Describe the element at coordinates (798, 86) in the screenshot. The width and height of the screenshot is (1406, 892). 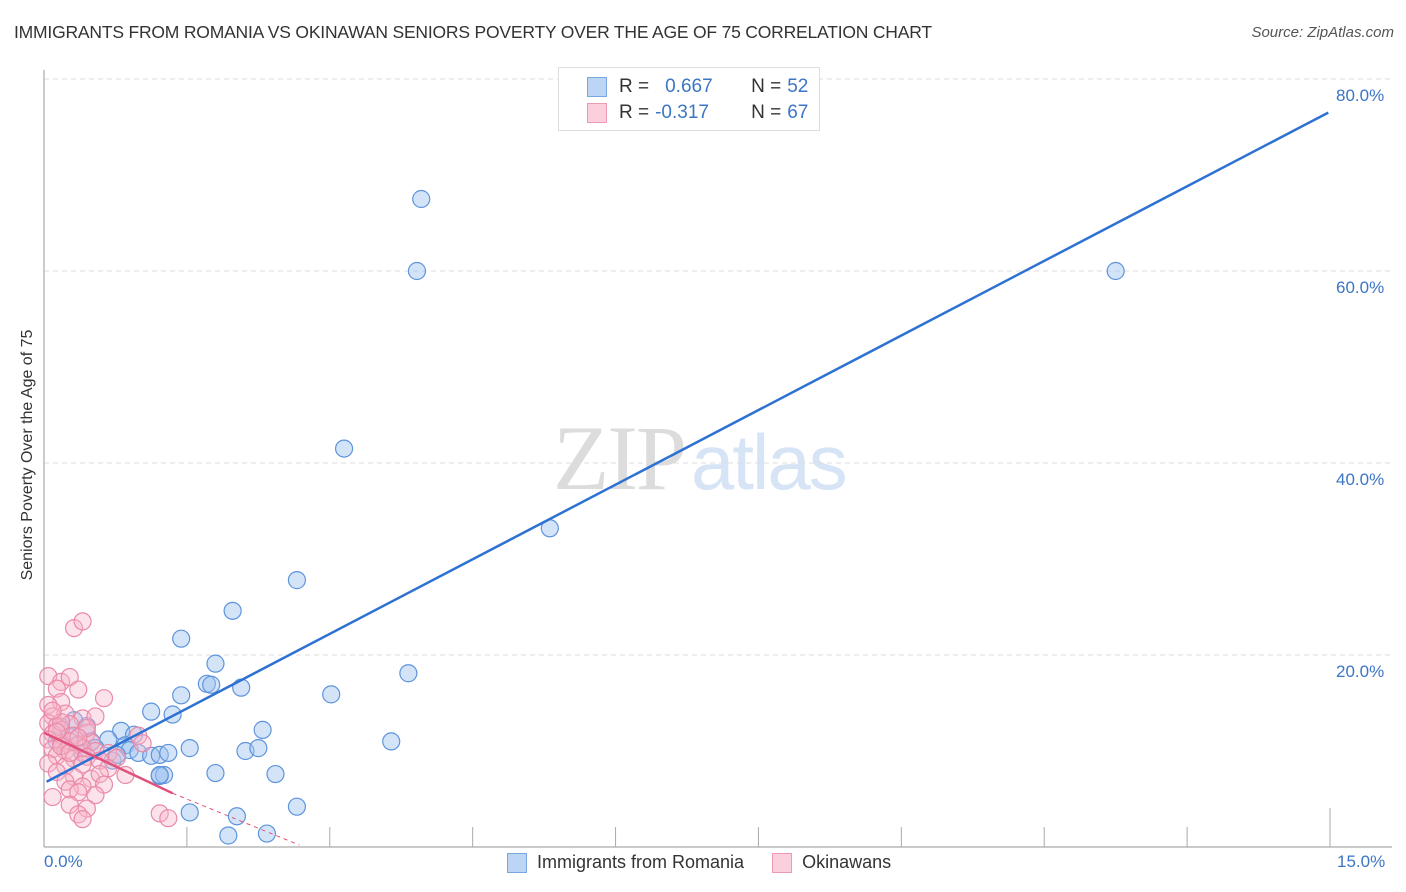
I see `n-value: 52` at that location.